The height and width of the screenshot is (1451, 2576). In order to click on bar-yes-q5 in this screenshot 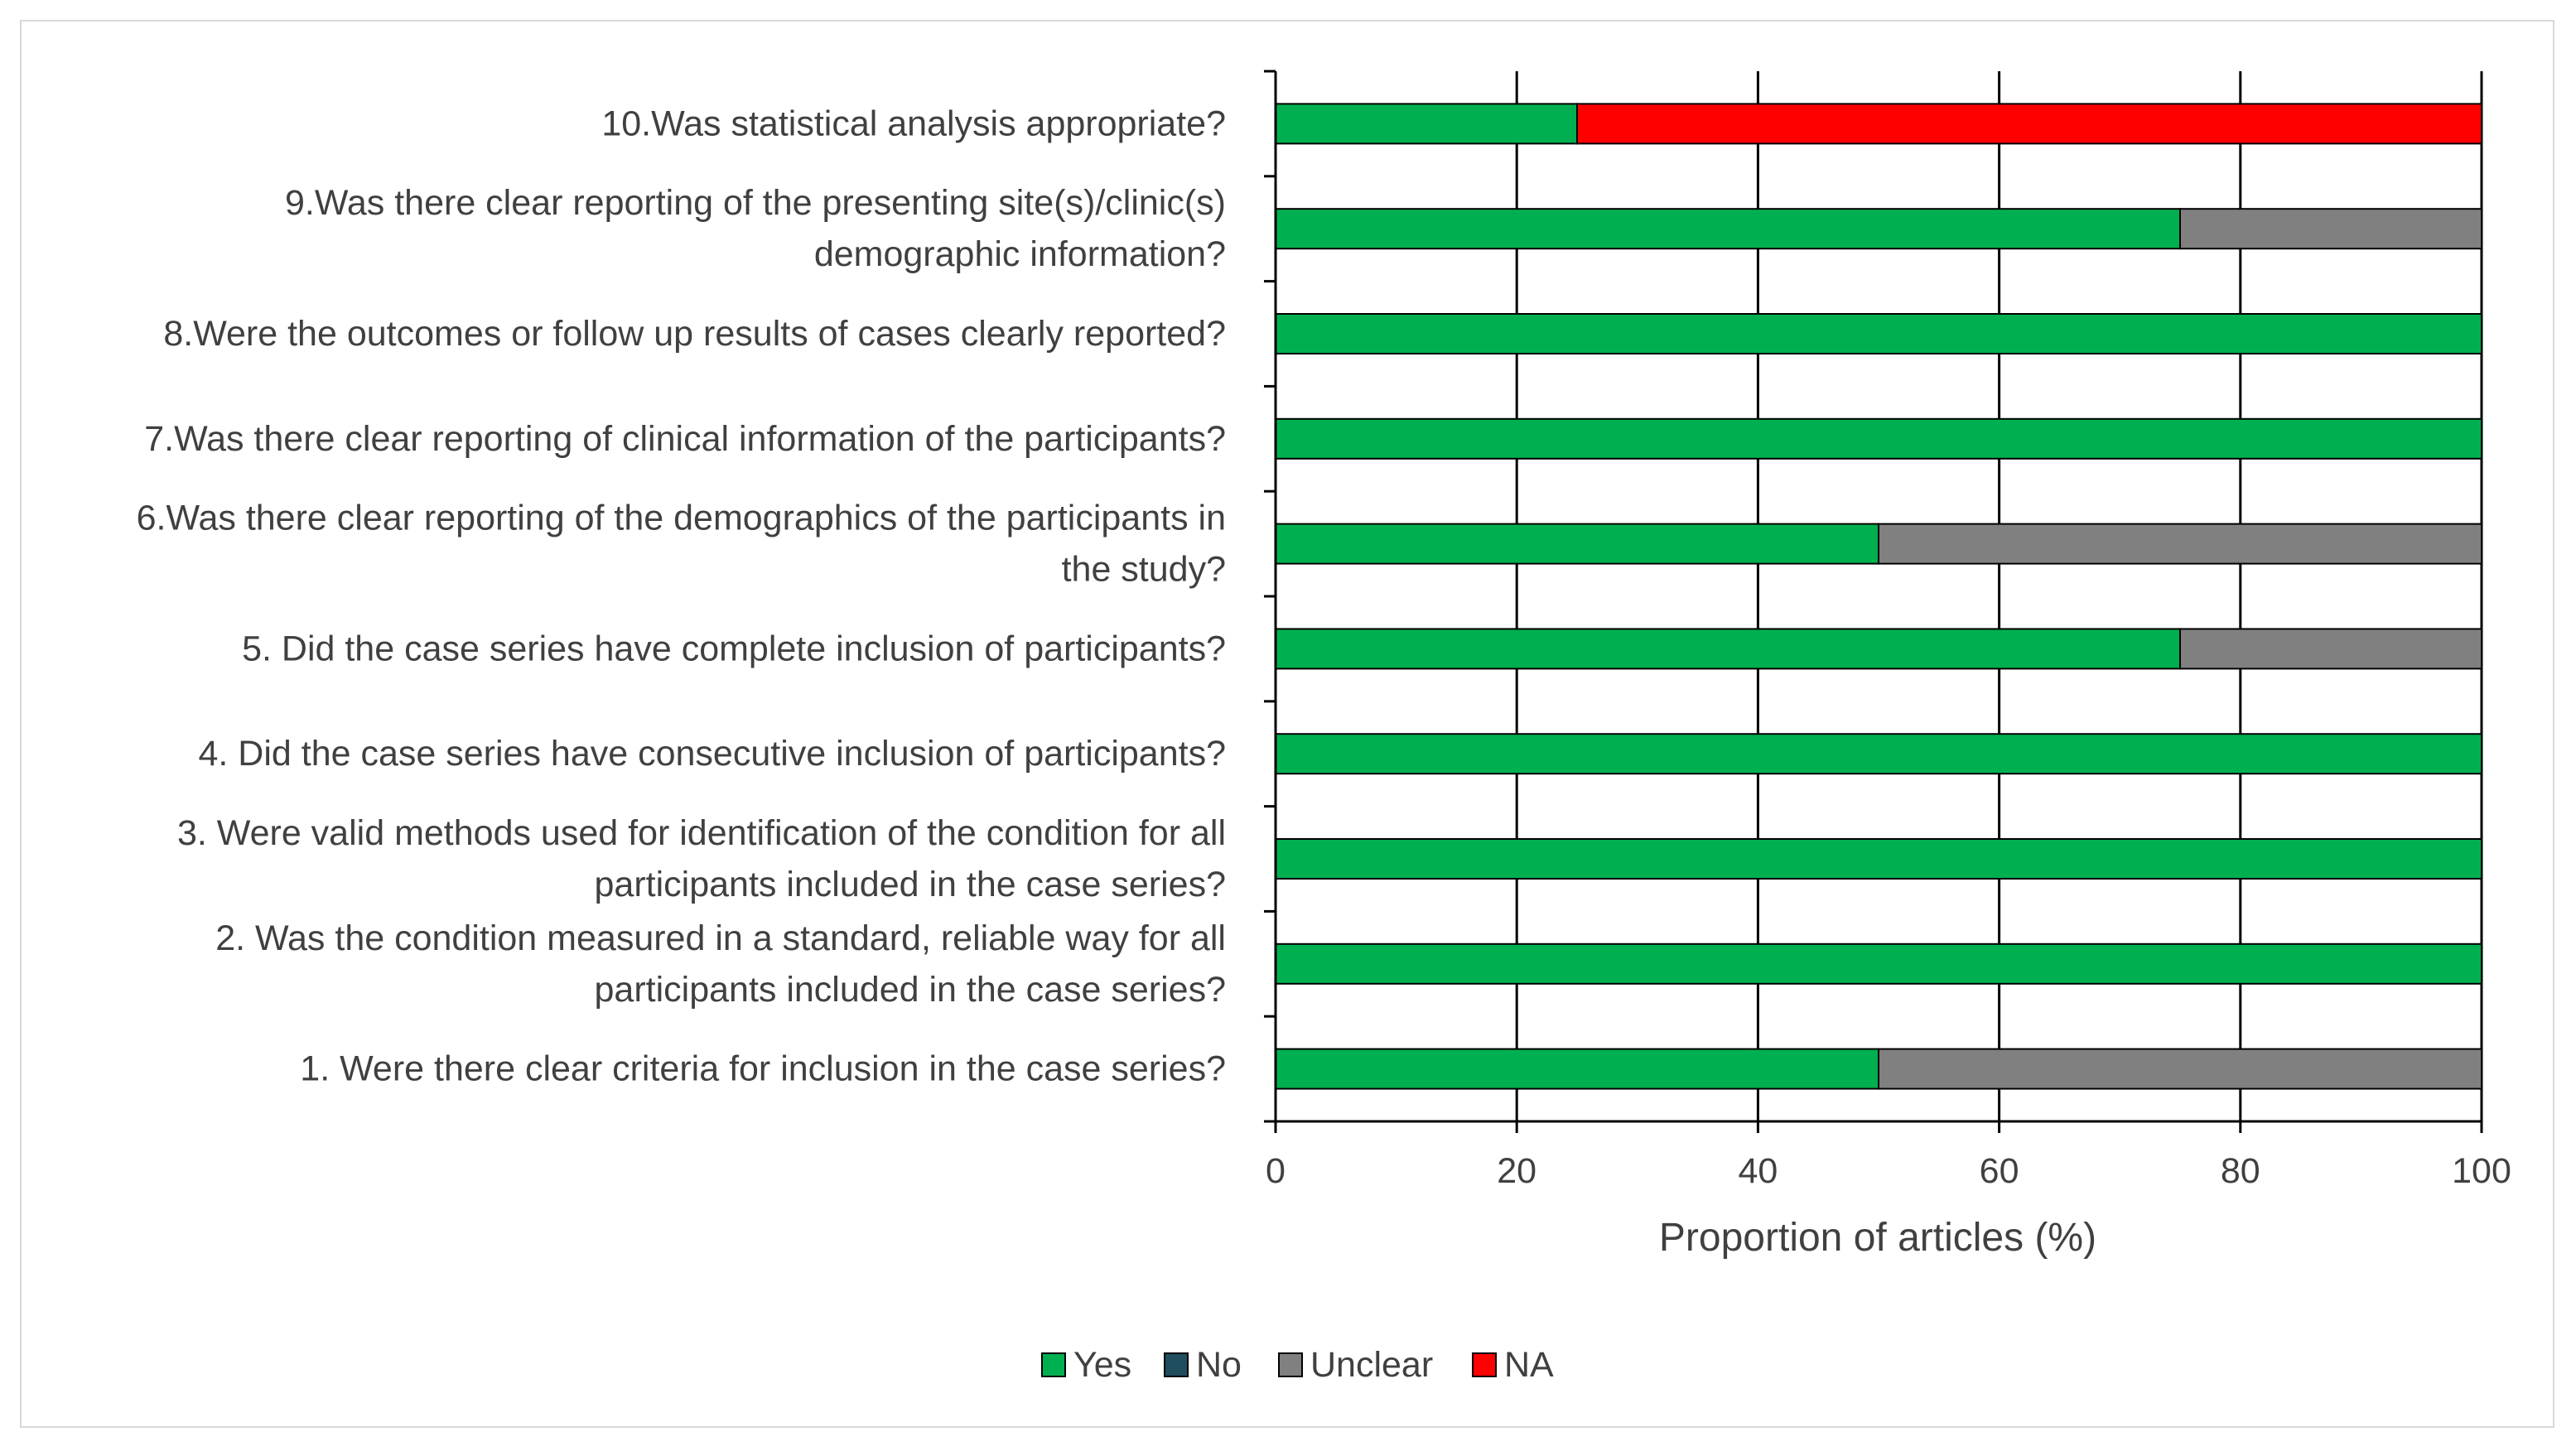, I will do `click(1728, 649)`.